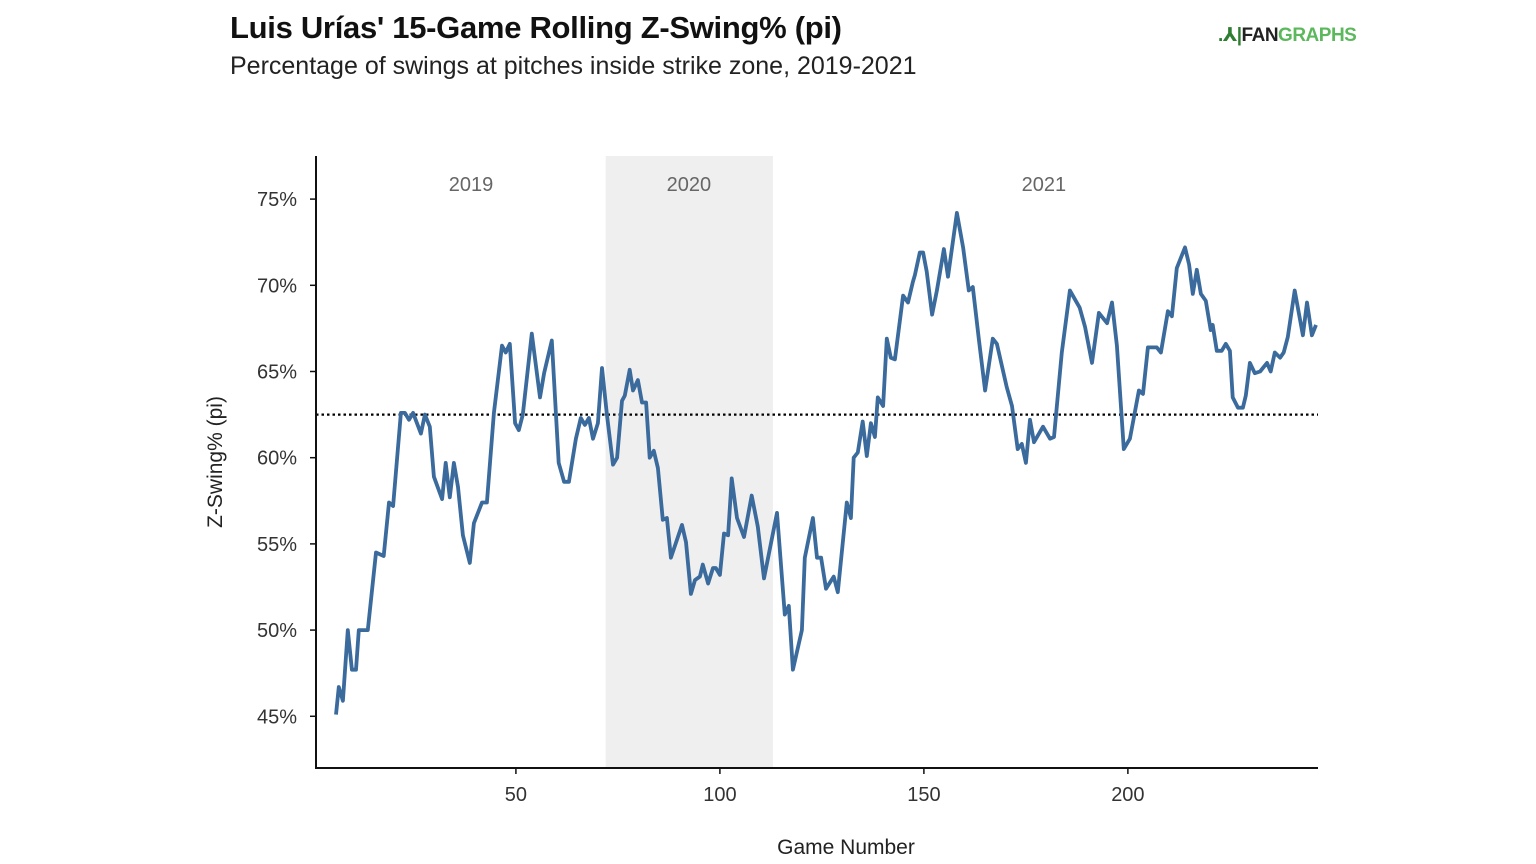  I want to click on y-tick-label: 75%, so click(277, 200).